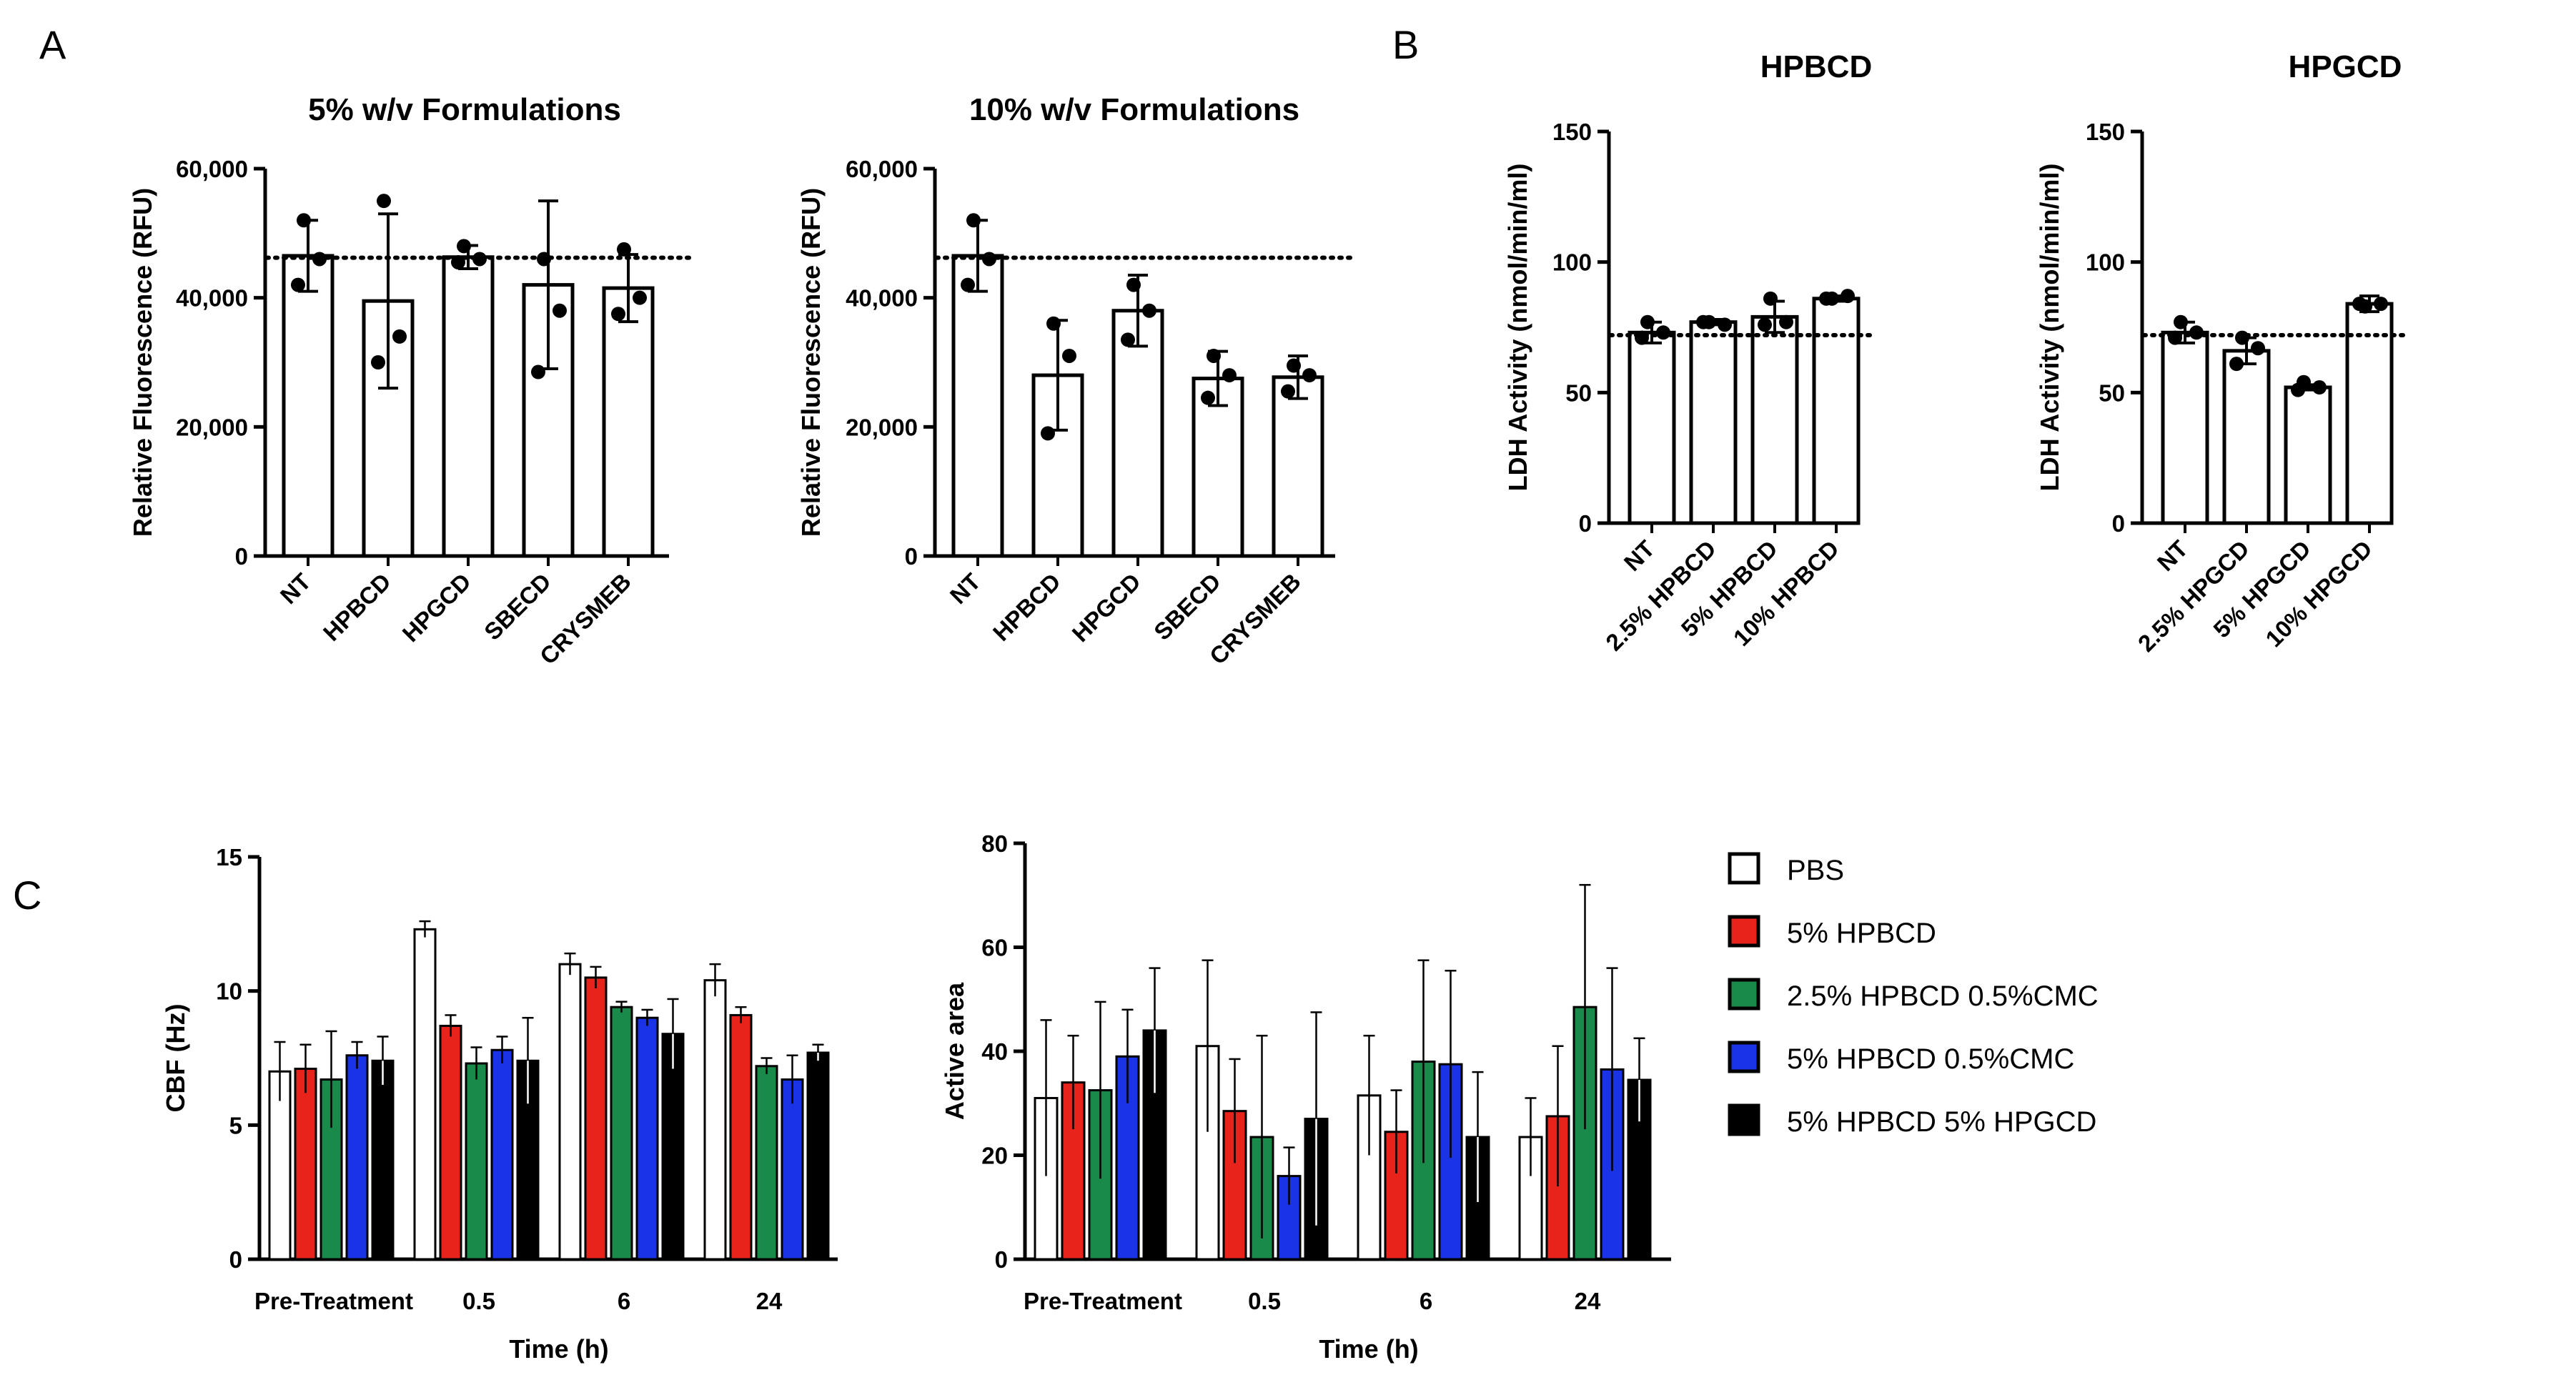 This screenshot has width=2576, height=1380. Describe the element at coordinates (1265, 1301) in the screenshot. I see `x-tick-label: 0.5` at that location.